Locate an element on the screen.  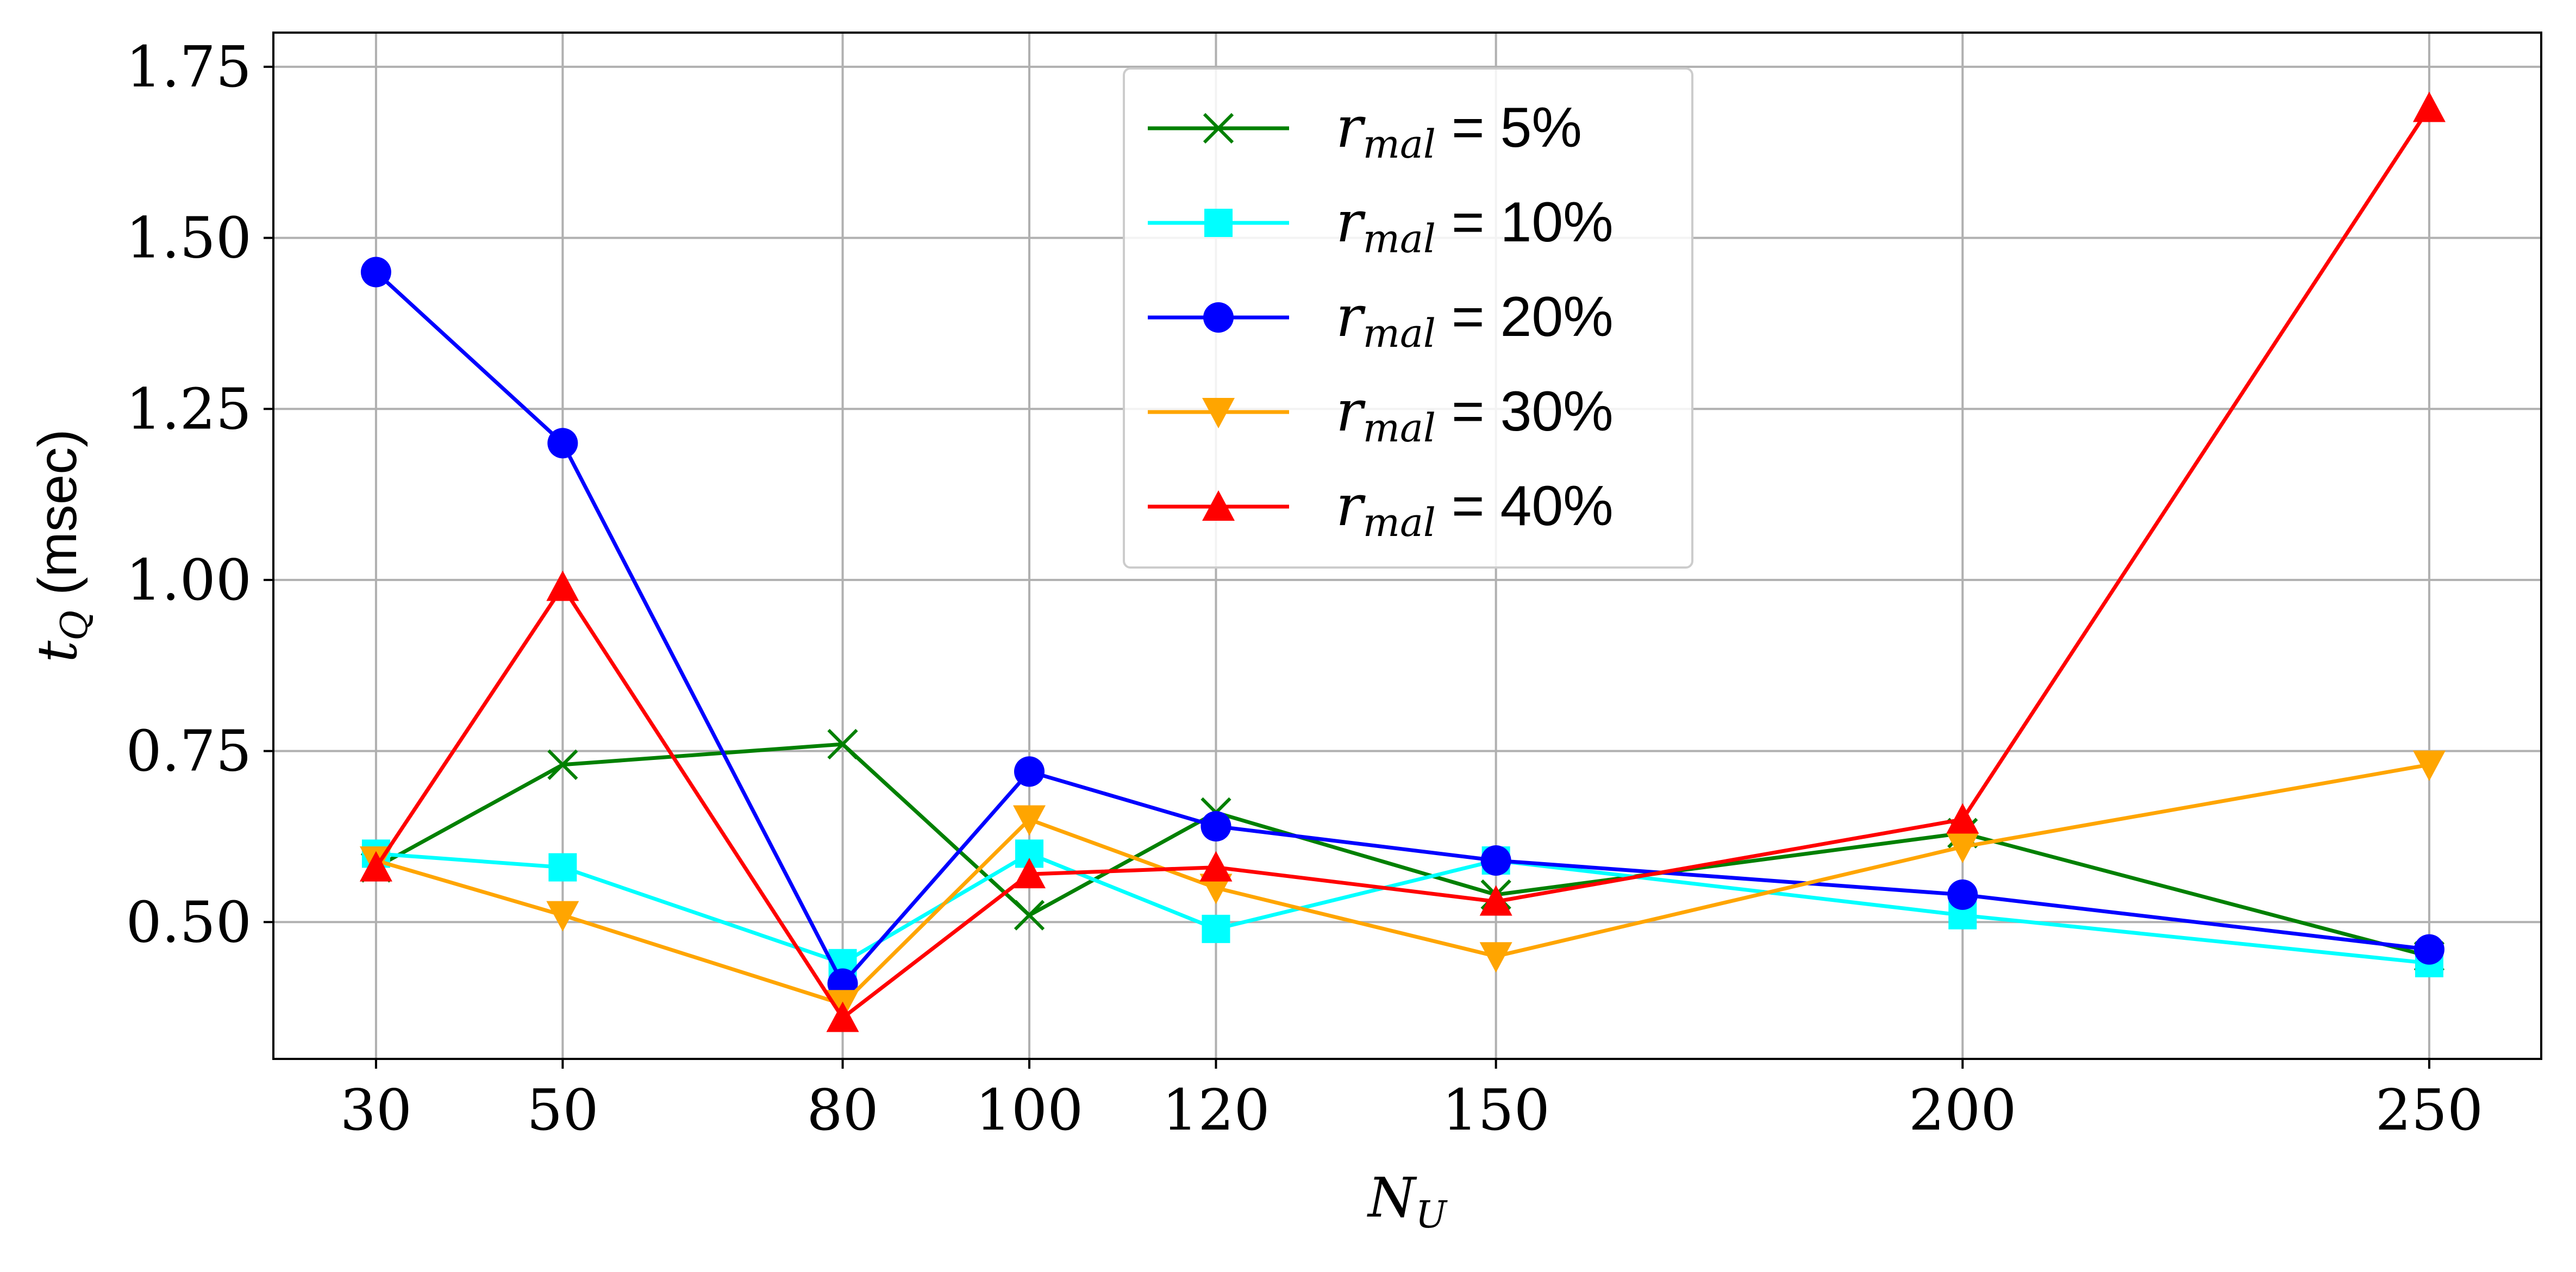
x-tick-label: 250 is located at coordinates (2429, 1110).